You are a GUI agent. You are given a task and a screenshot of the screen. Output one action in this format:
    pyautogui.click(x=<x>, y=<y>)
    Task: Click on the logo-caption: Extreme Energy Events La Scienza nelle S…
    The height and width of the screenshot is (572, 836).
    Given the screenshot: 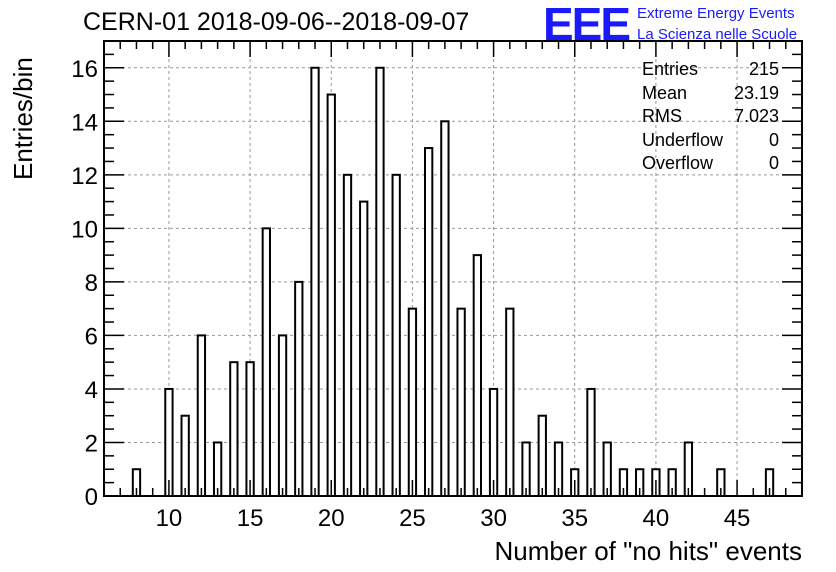 What is the action you would take?
    pyautogui.click(x=717, y=24)
    